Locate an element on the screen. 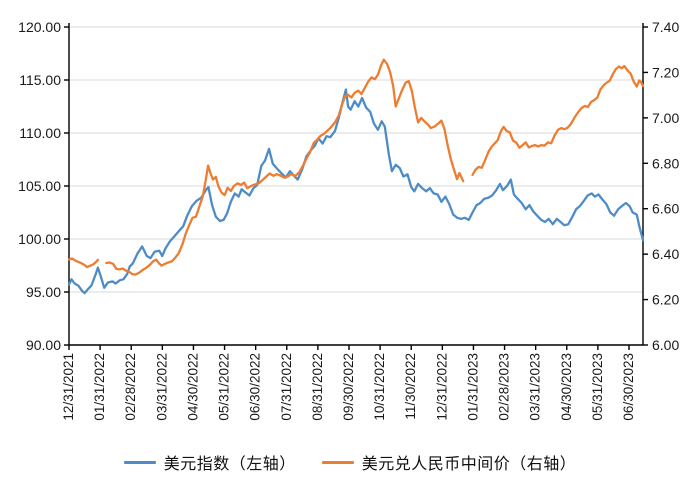 The image size is (700, 488). x-axis-tick-label: 03/31/2022 is located at coordinates (161, 387).